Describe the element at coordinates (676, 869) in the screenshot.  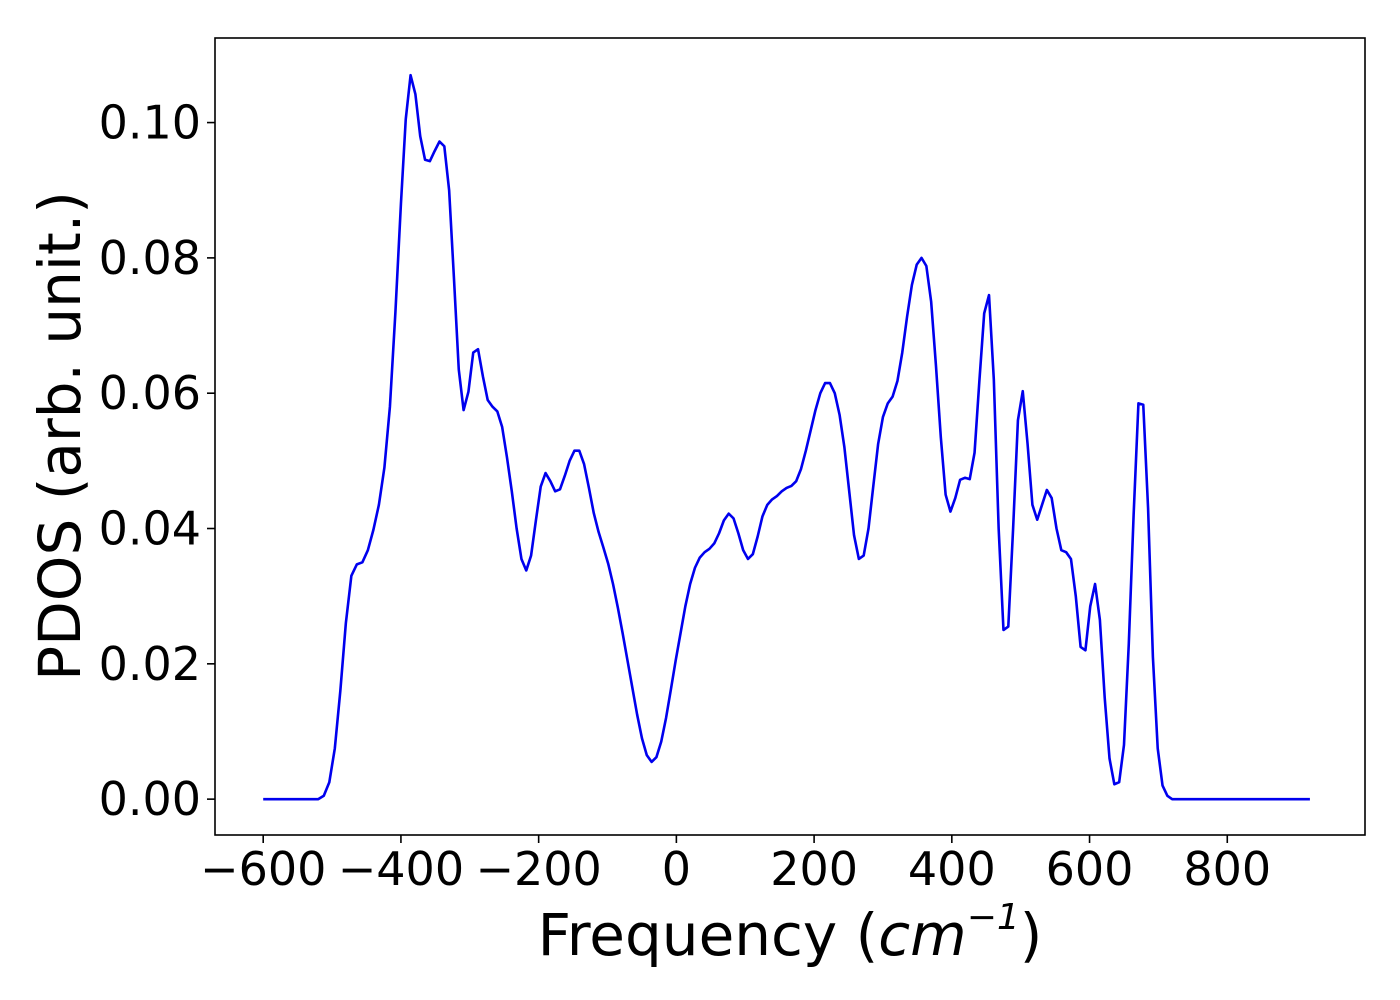
I see `x-tick-label: 0` at that location.